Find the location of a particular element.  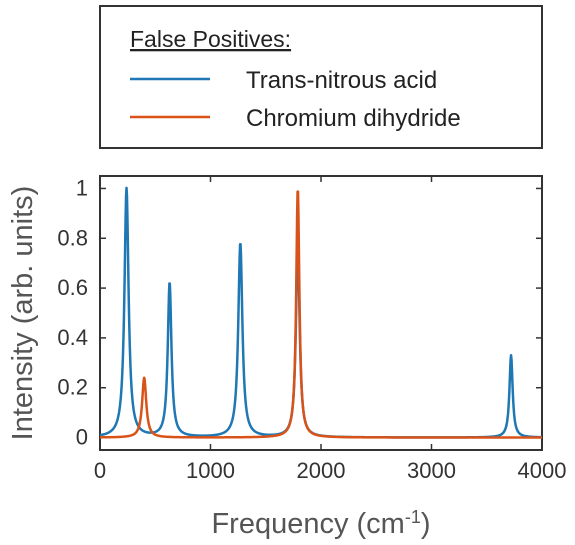

x-tick-label: 4000 is located at coordinates (542, 470).